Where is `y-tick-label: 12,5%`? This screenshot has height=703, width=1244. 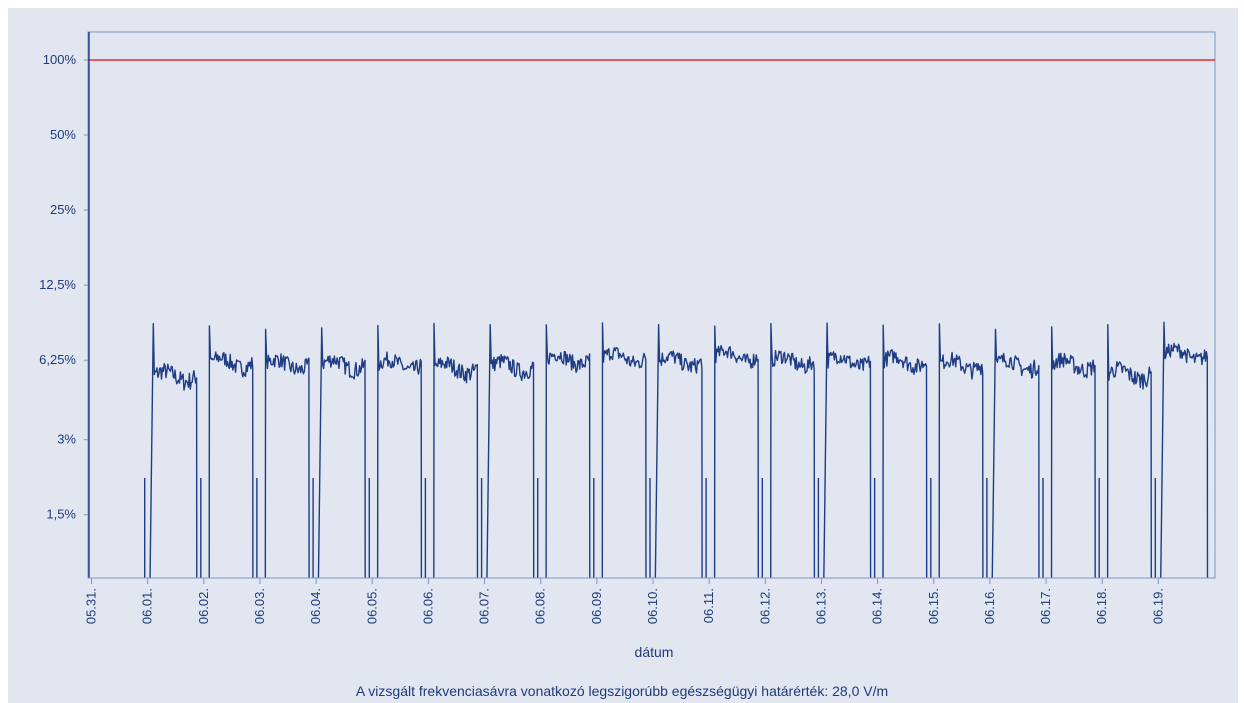
y-tick-label: 12,5% is located at coordinates (57, 284).